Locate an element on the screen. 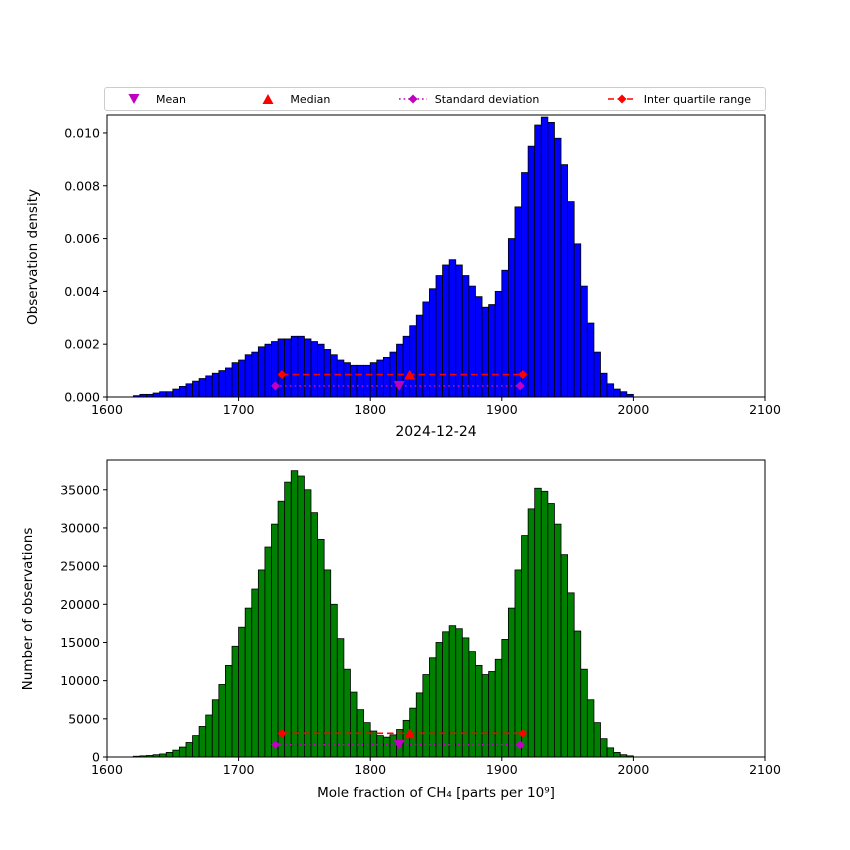 This screenshot has width=850, height=850. y-tick-label: 5000 is located at coordinates (84, 718).